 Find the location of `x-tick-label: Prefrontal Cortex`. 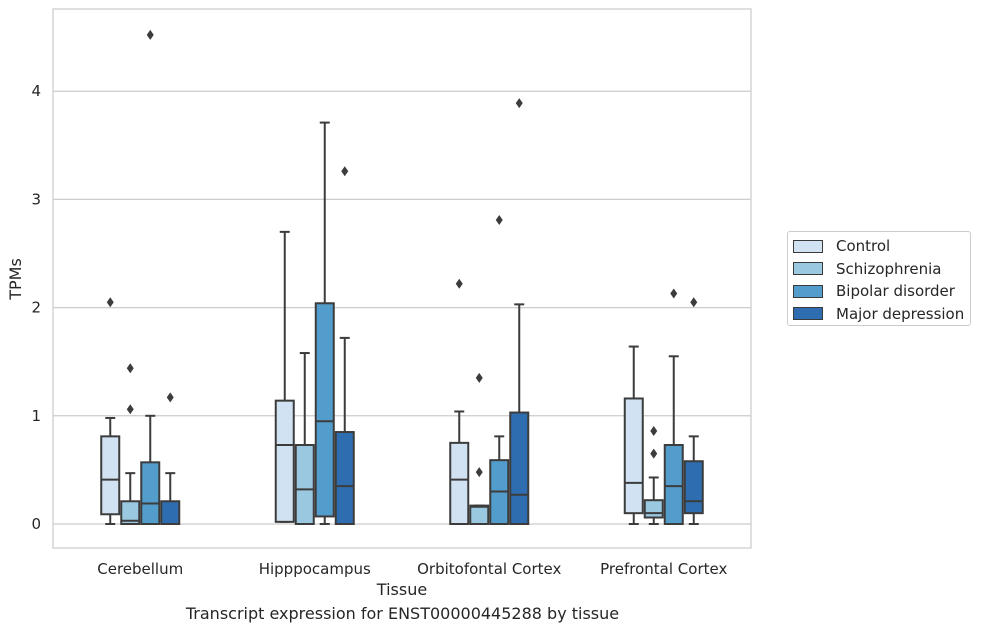

x-tick-label: Prefrontal Cortex is located at coordinates (663, 569).